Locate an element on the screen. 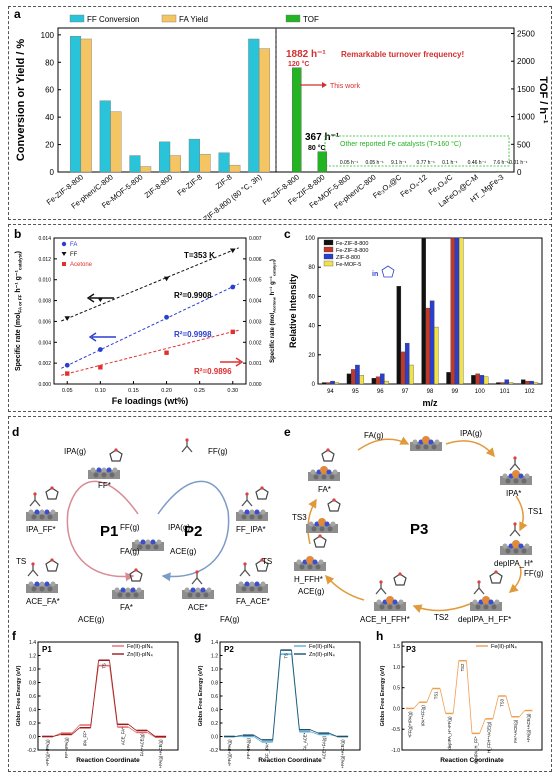 Image resolution: width=560 pixels, height=776 pixels. g-ytick-label: 0.4 is located at coordinates (214, 711).